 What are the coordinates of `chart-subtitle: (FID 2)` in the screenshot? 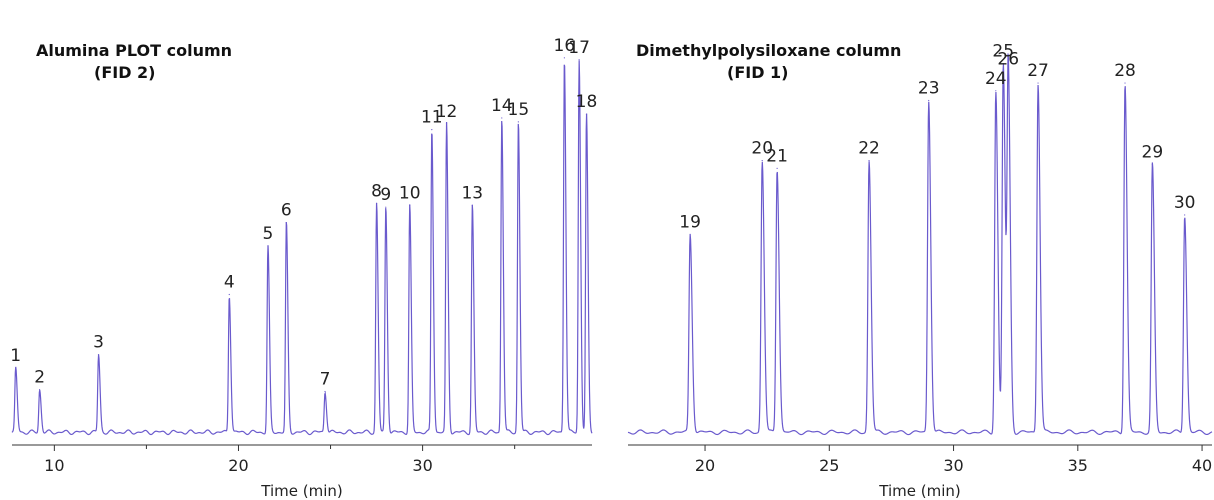 It's located at (125, 72).